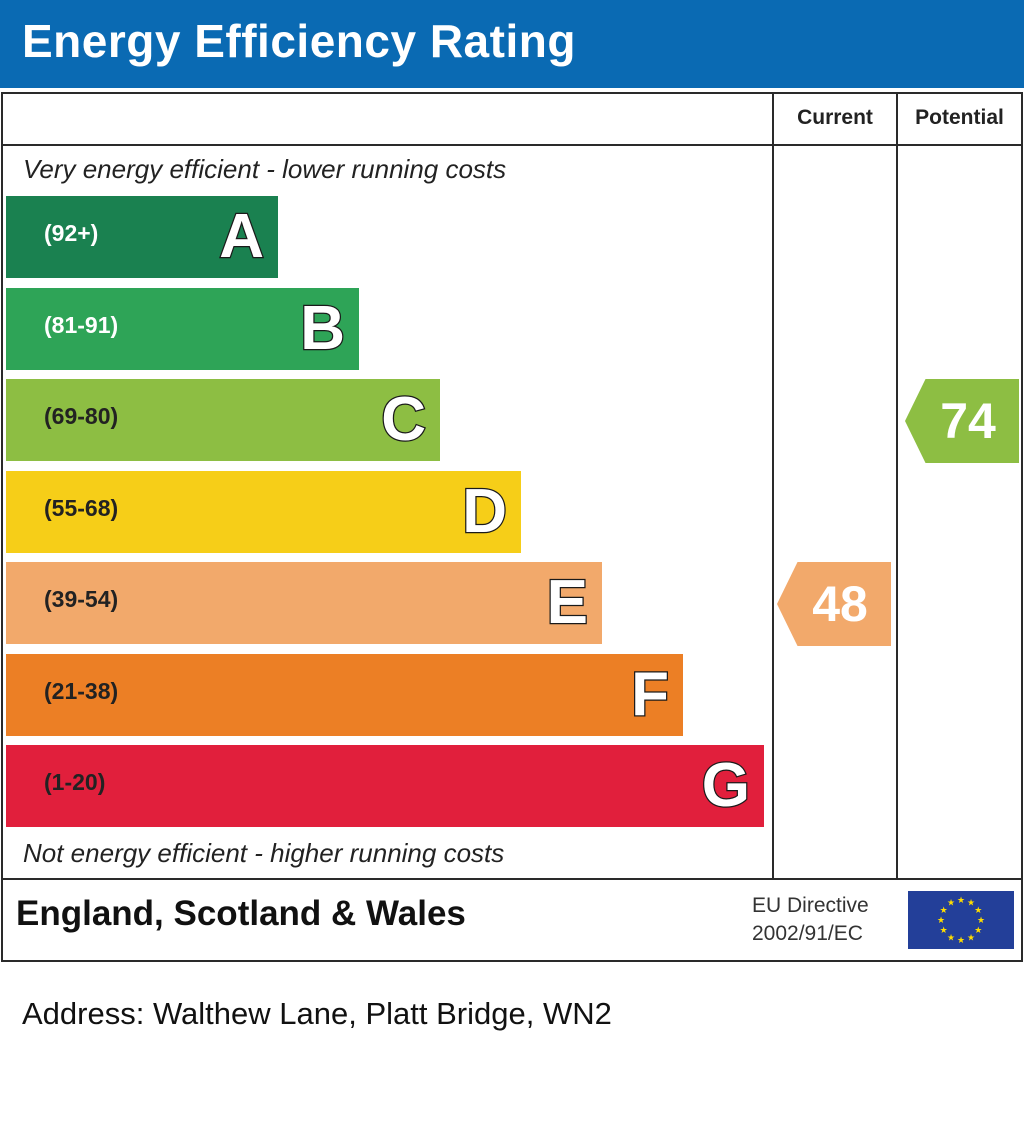  Describe the element at coordinates (81, 416) in the screenshot. I see `band-range-label: (69-80)` at that location.